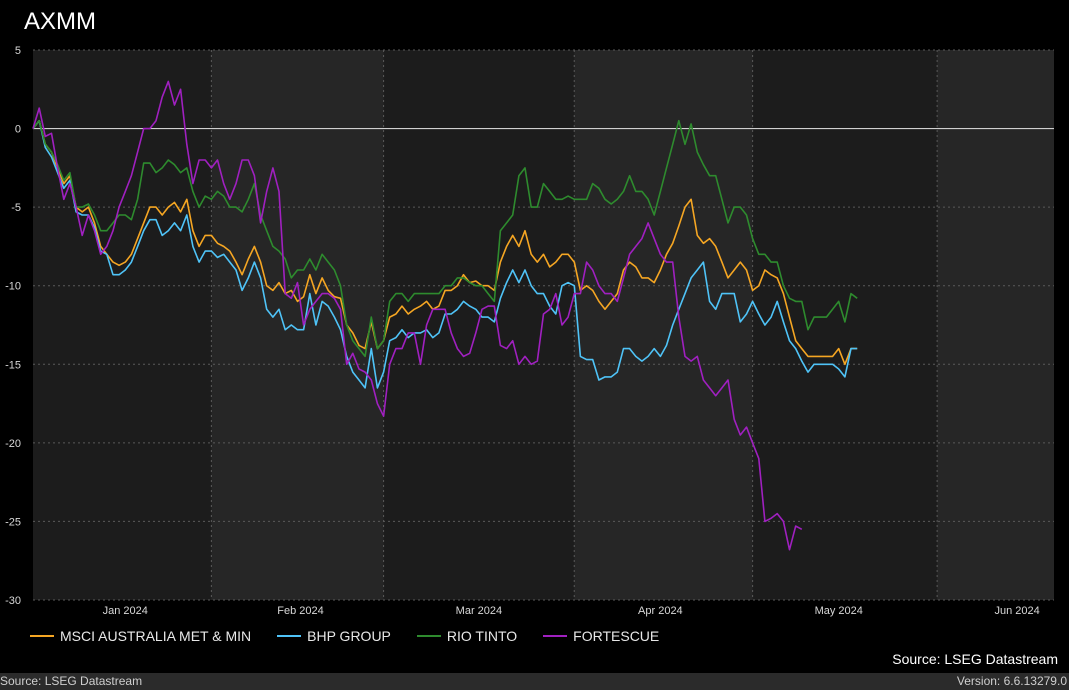 The height and width of the screenshot is (690, 1069). What do you see at coordinates (71, 681) in the screenshot?
I see `status-source: Source: LSEG Datastream` at bounding box center [71, 681].